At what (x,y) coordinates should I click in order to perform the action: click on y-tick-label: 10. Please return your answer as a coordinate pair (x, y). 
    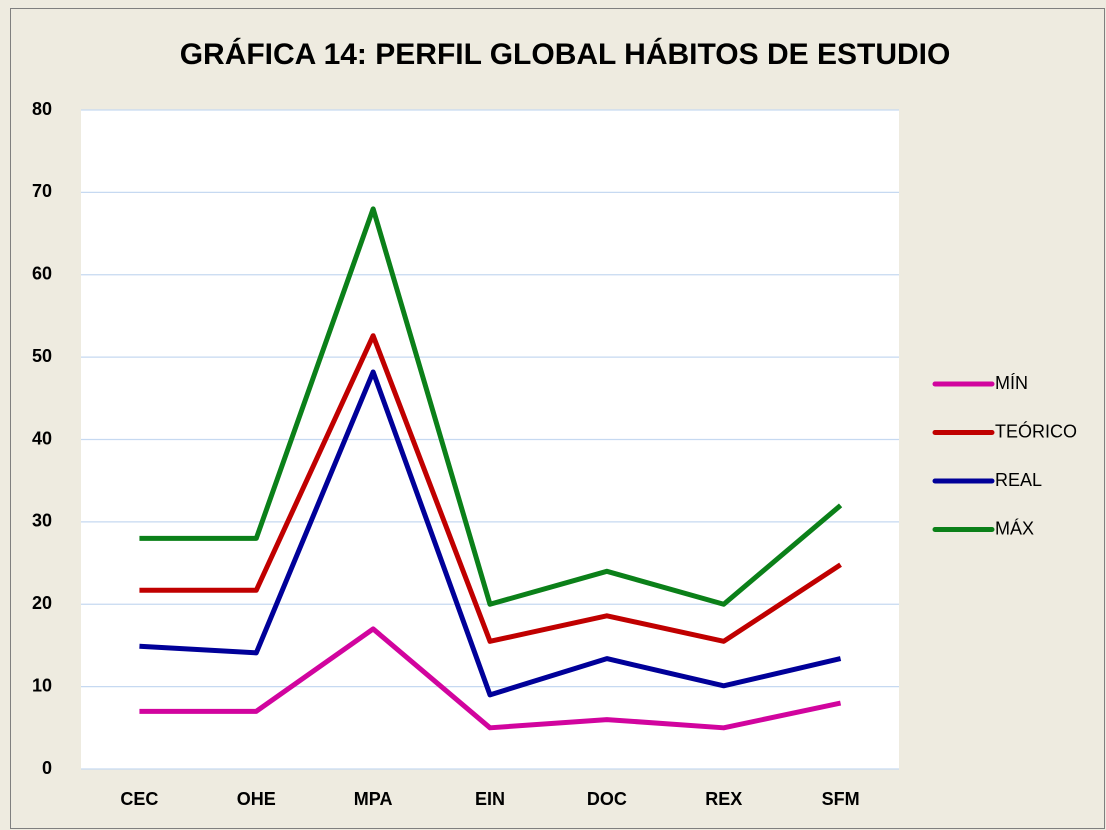
    Looking at the image, I should click on (42, 685).